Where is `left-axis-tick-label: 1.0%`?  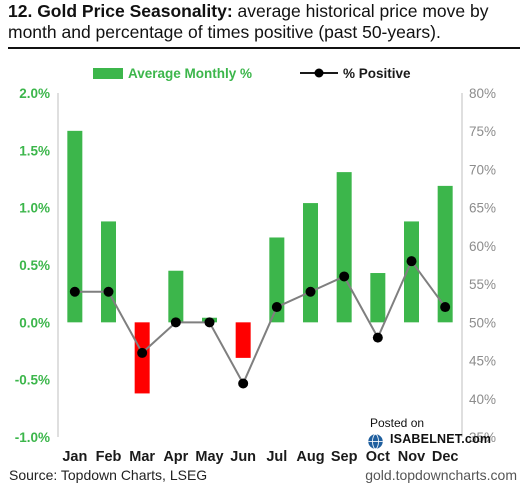 left-axis-tick-label: 1.0% is located at coordinates (34, 208).